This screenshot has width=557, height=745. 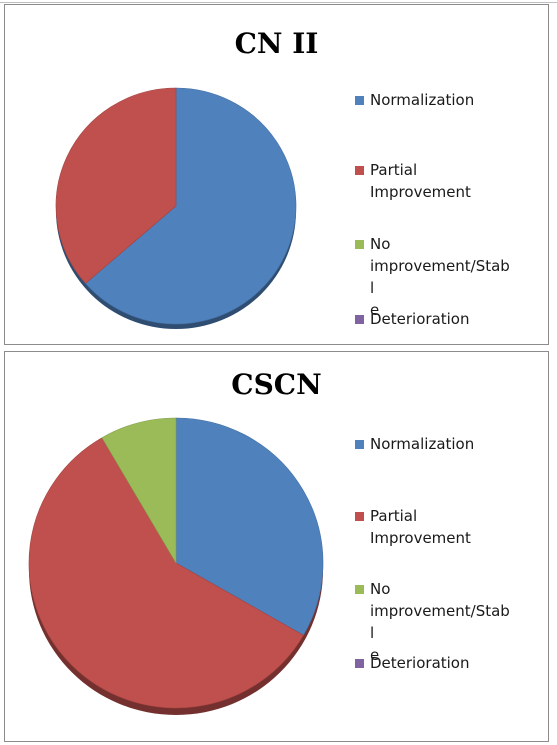 I want to click on chart-title: CSCN, so click(x=276, y=384).